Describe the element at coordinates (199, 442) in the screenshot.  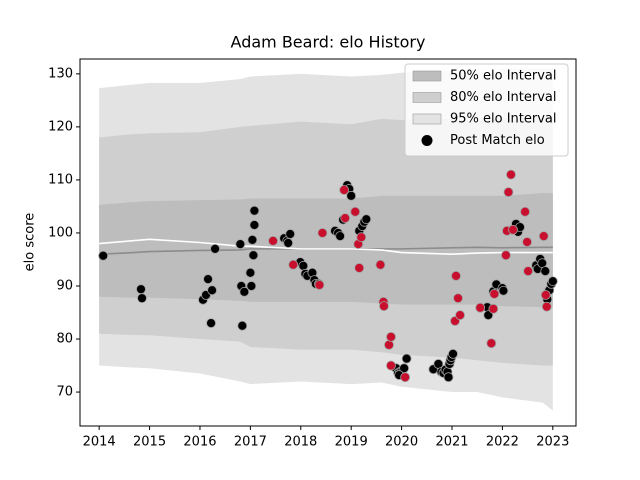
I see `x-tick-label: 2016` at that location.